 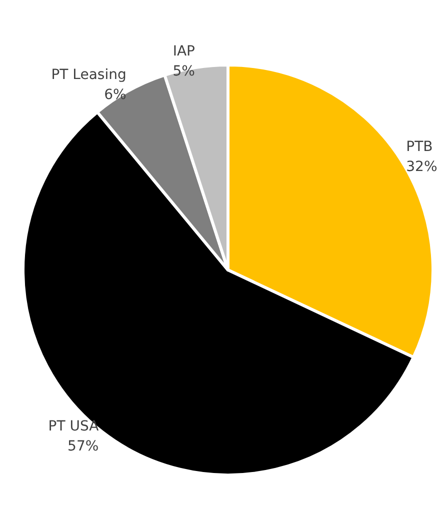 I want to click on data-label: 6%, so click(x=115, y=95).